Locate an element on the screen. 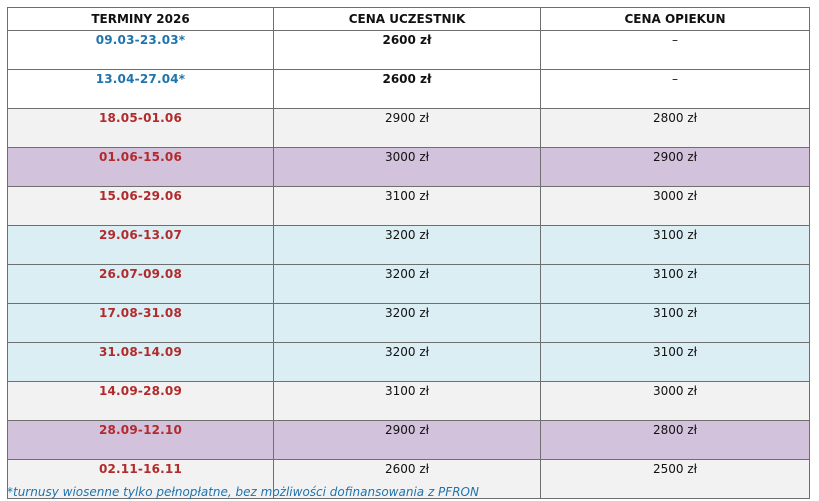 The width and height of the screenshot is (819, 501). table-row: 13.04-27.04* 2600 zł – is located at coordinates (408, 89).